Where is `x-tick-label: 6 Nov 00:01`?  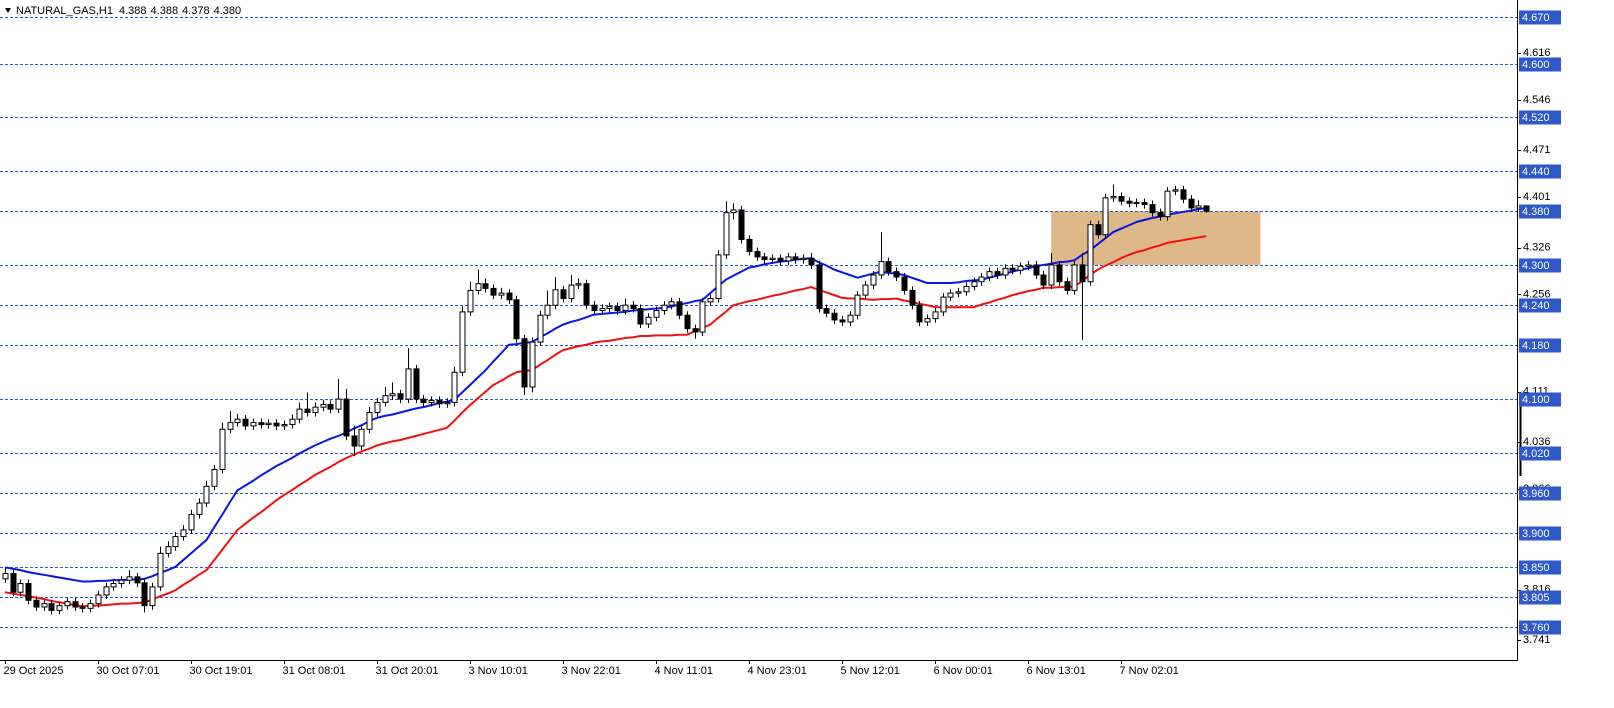
x-tick-label: 6 Nov 00:01 is located at coordinates (963, 671).